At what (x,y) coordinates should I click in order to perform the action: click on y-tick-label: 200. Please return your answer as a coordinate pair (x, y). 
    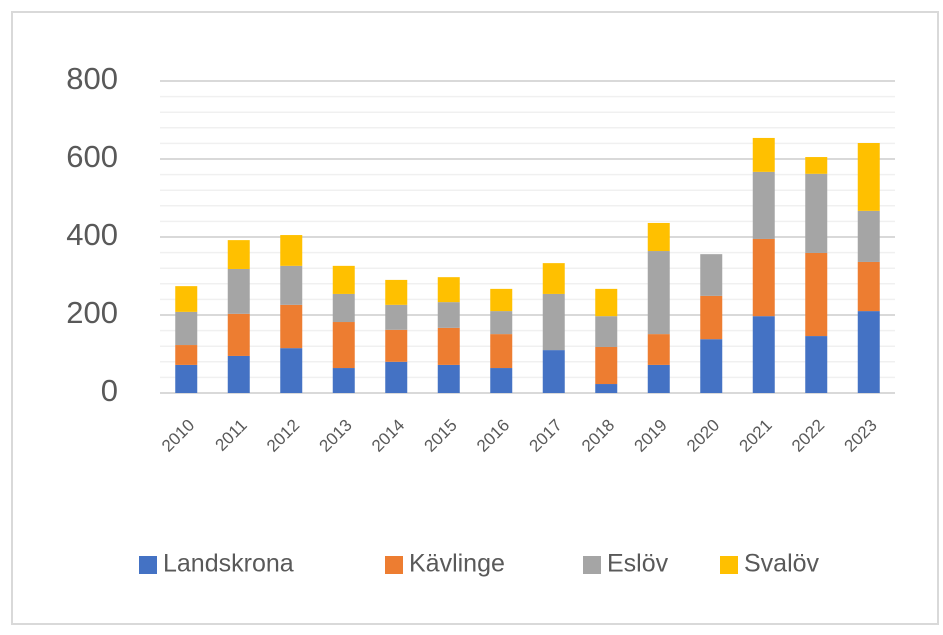
    Looking at the image, I should click on (92, 312).